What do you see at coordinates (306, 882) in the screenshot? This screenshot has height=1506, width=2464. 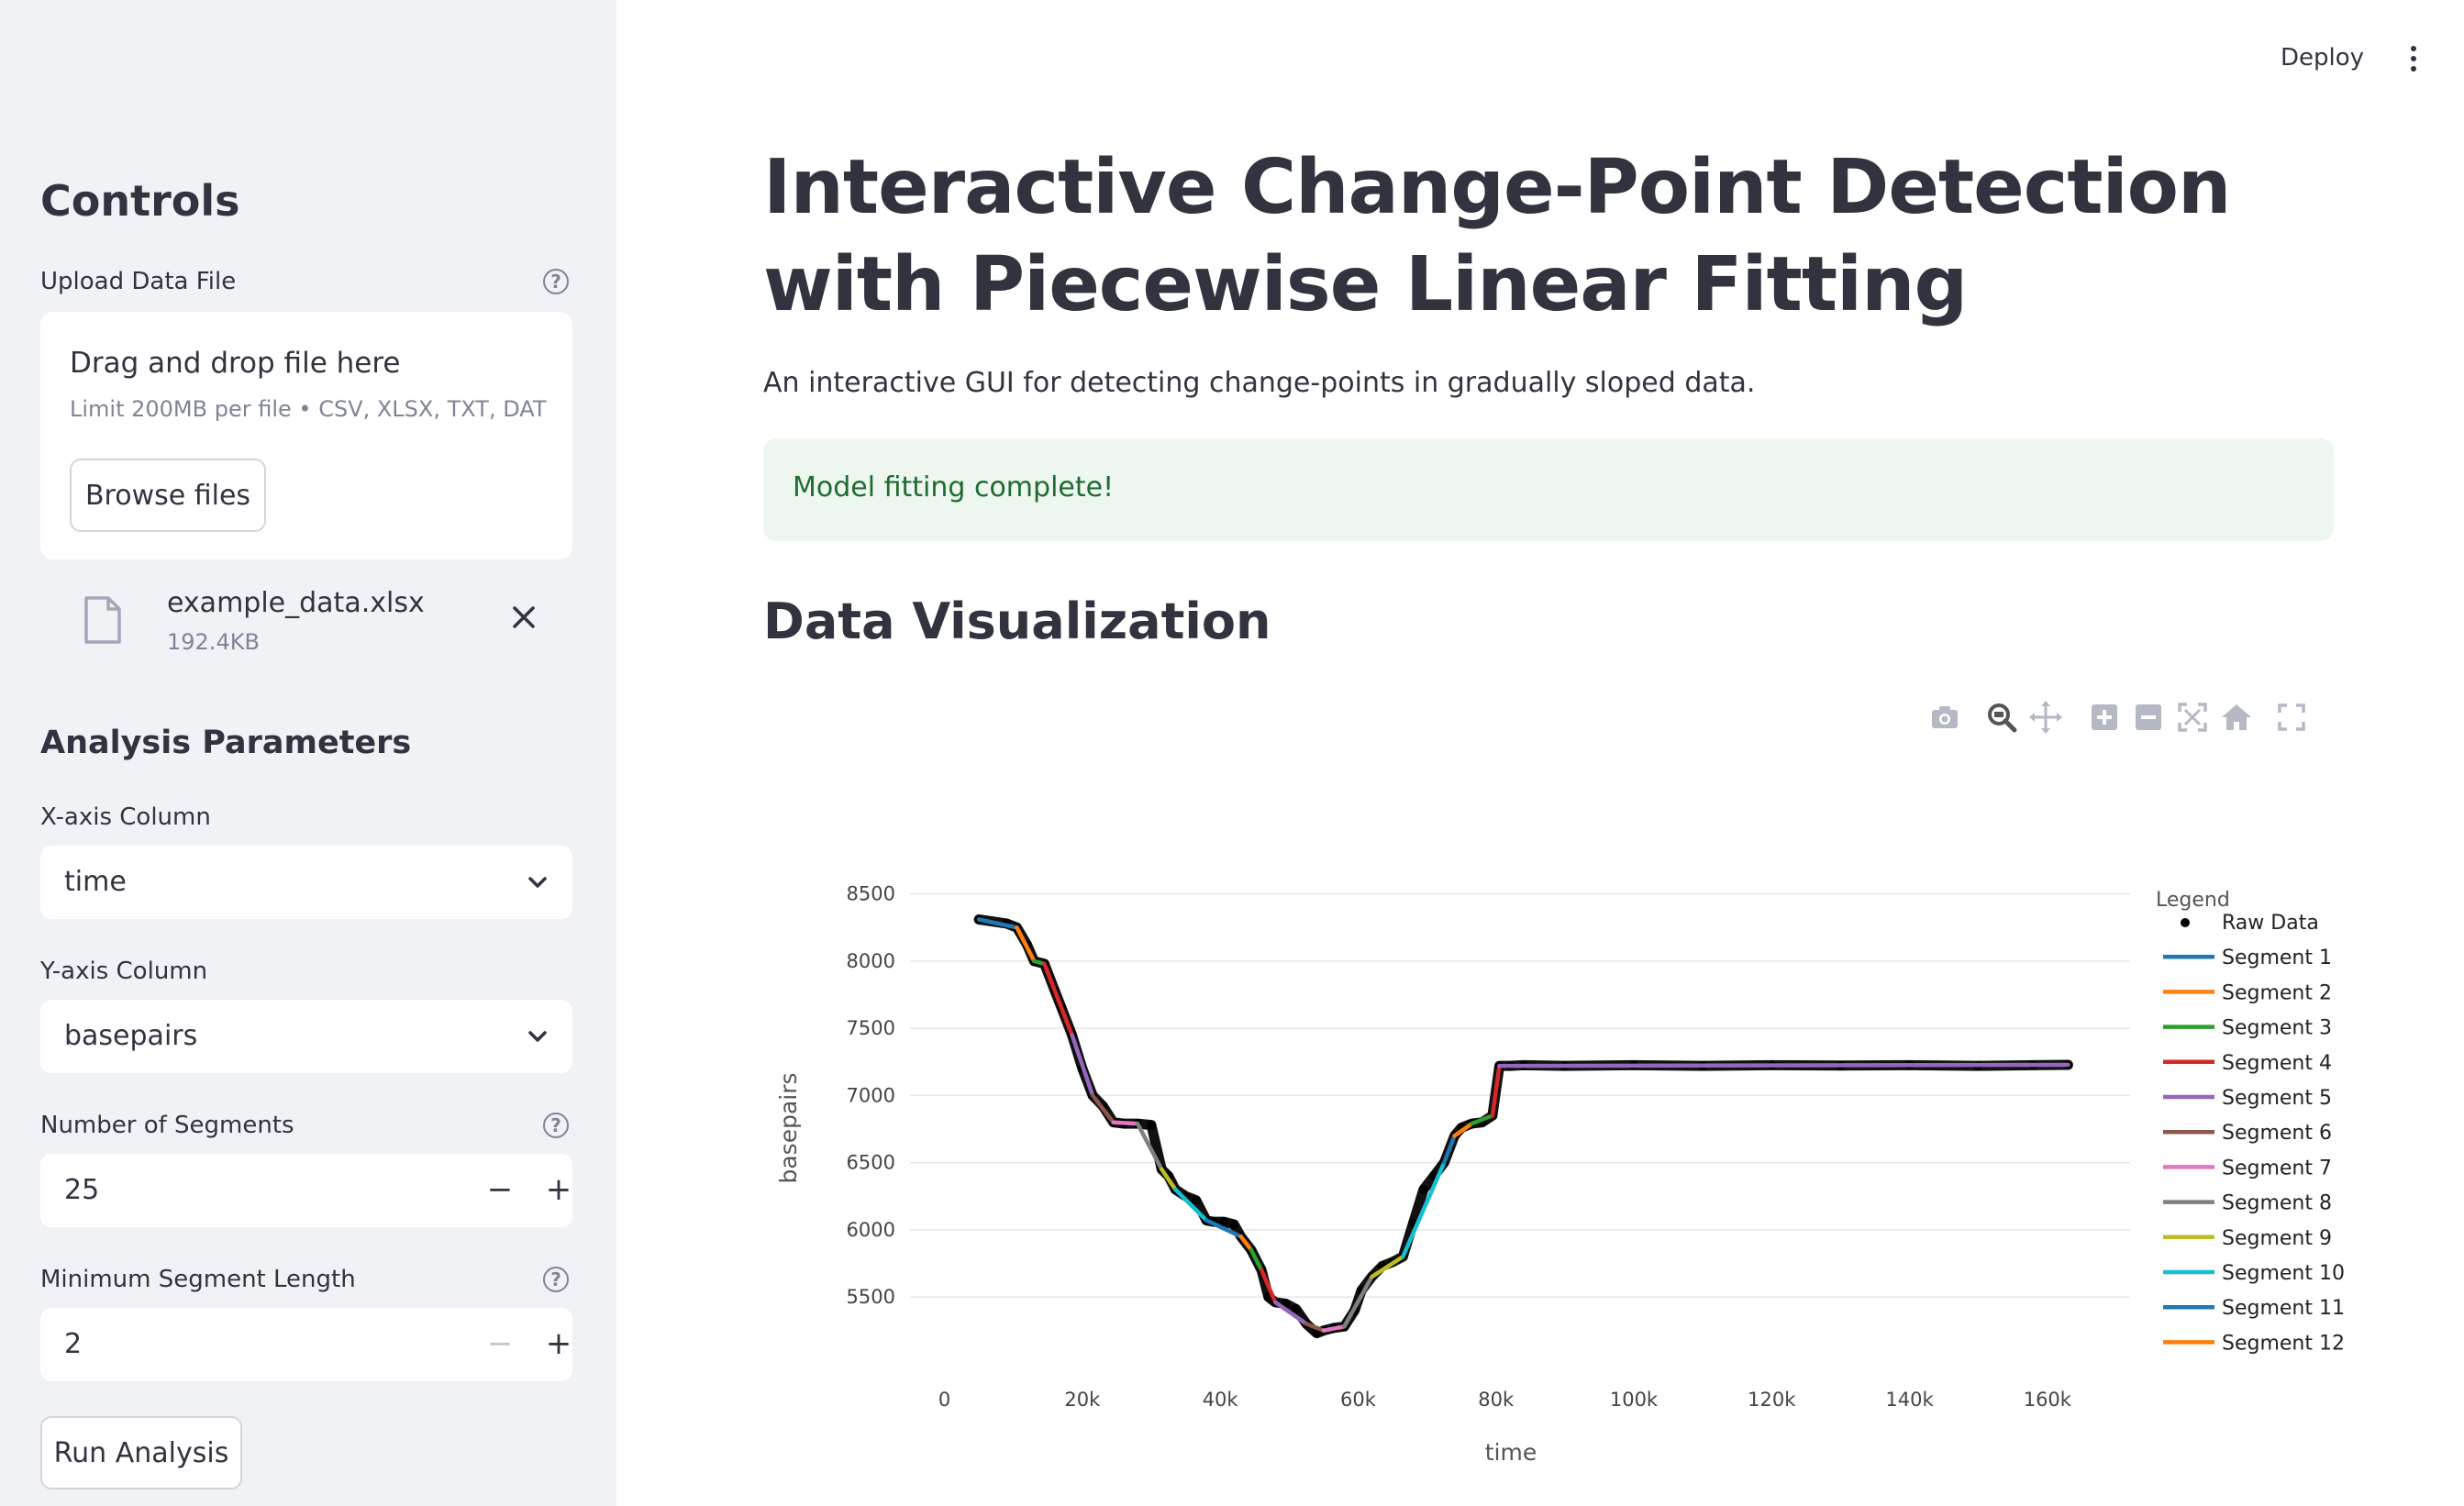 I see `x-axis-select: time` at bounding box center [306, 882].